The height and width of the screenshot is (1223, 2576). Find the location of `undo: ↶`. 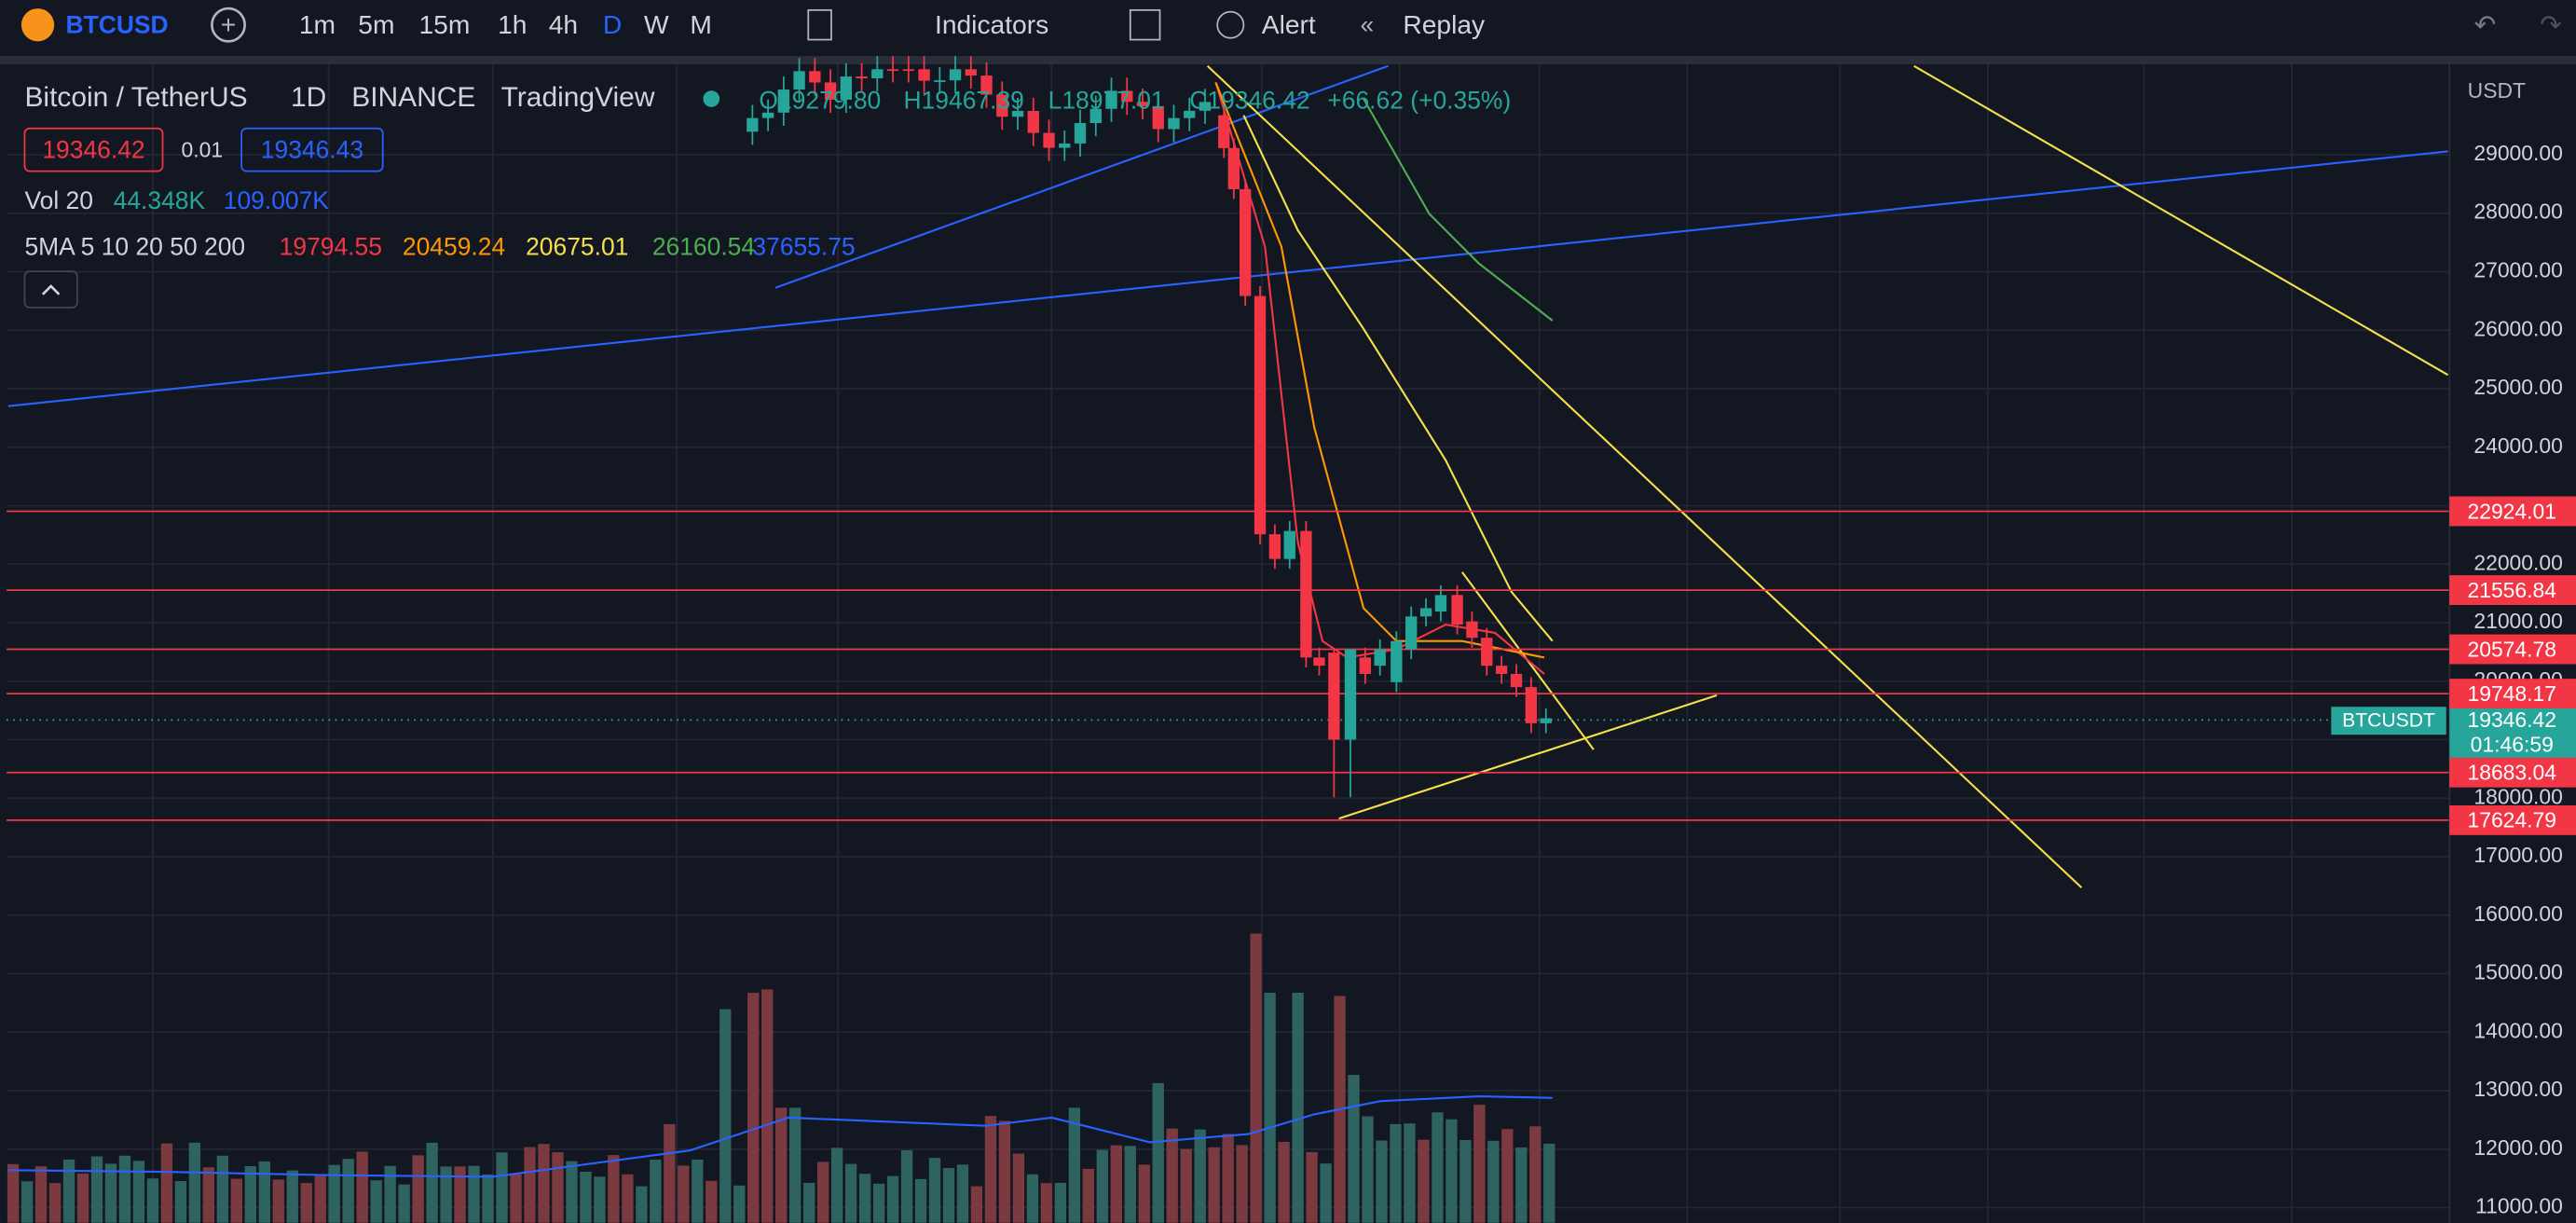

undo: ↶ is located at coordinates (2485, 24).